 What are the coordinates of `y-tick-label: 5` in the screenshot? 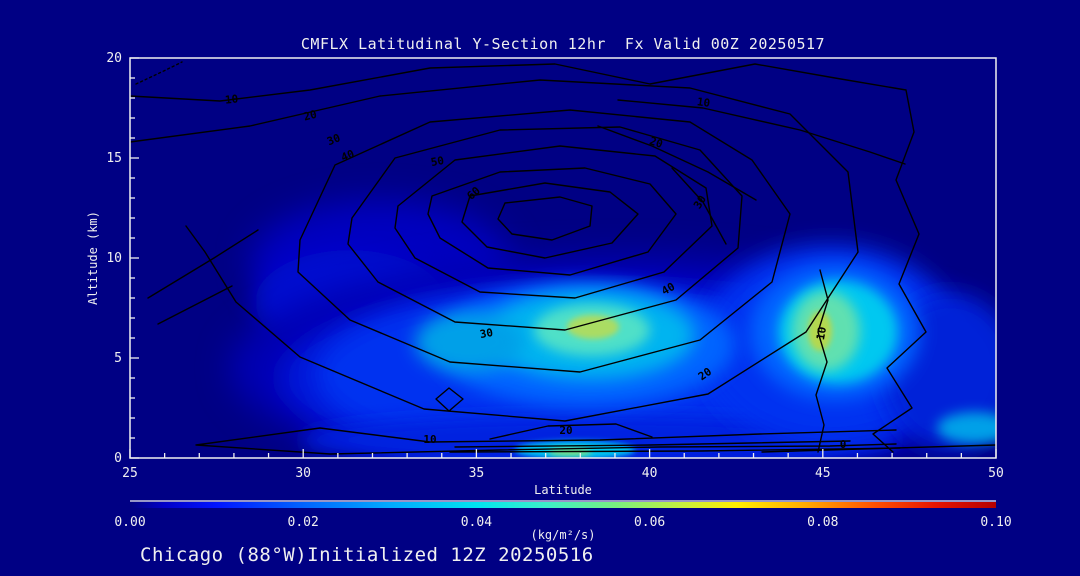 It's located at (118, 358).